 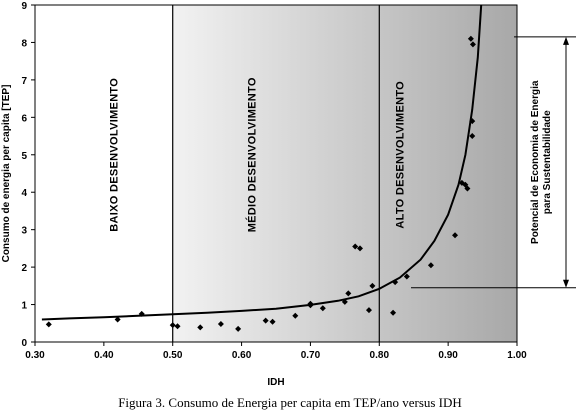 I want to click on y-tick-label: 3, so click(x=24, y=231).